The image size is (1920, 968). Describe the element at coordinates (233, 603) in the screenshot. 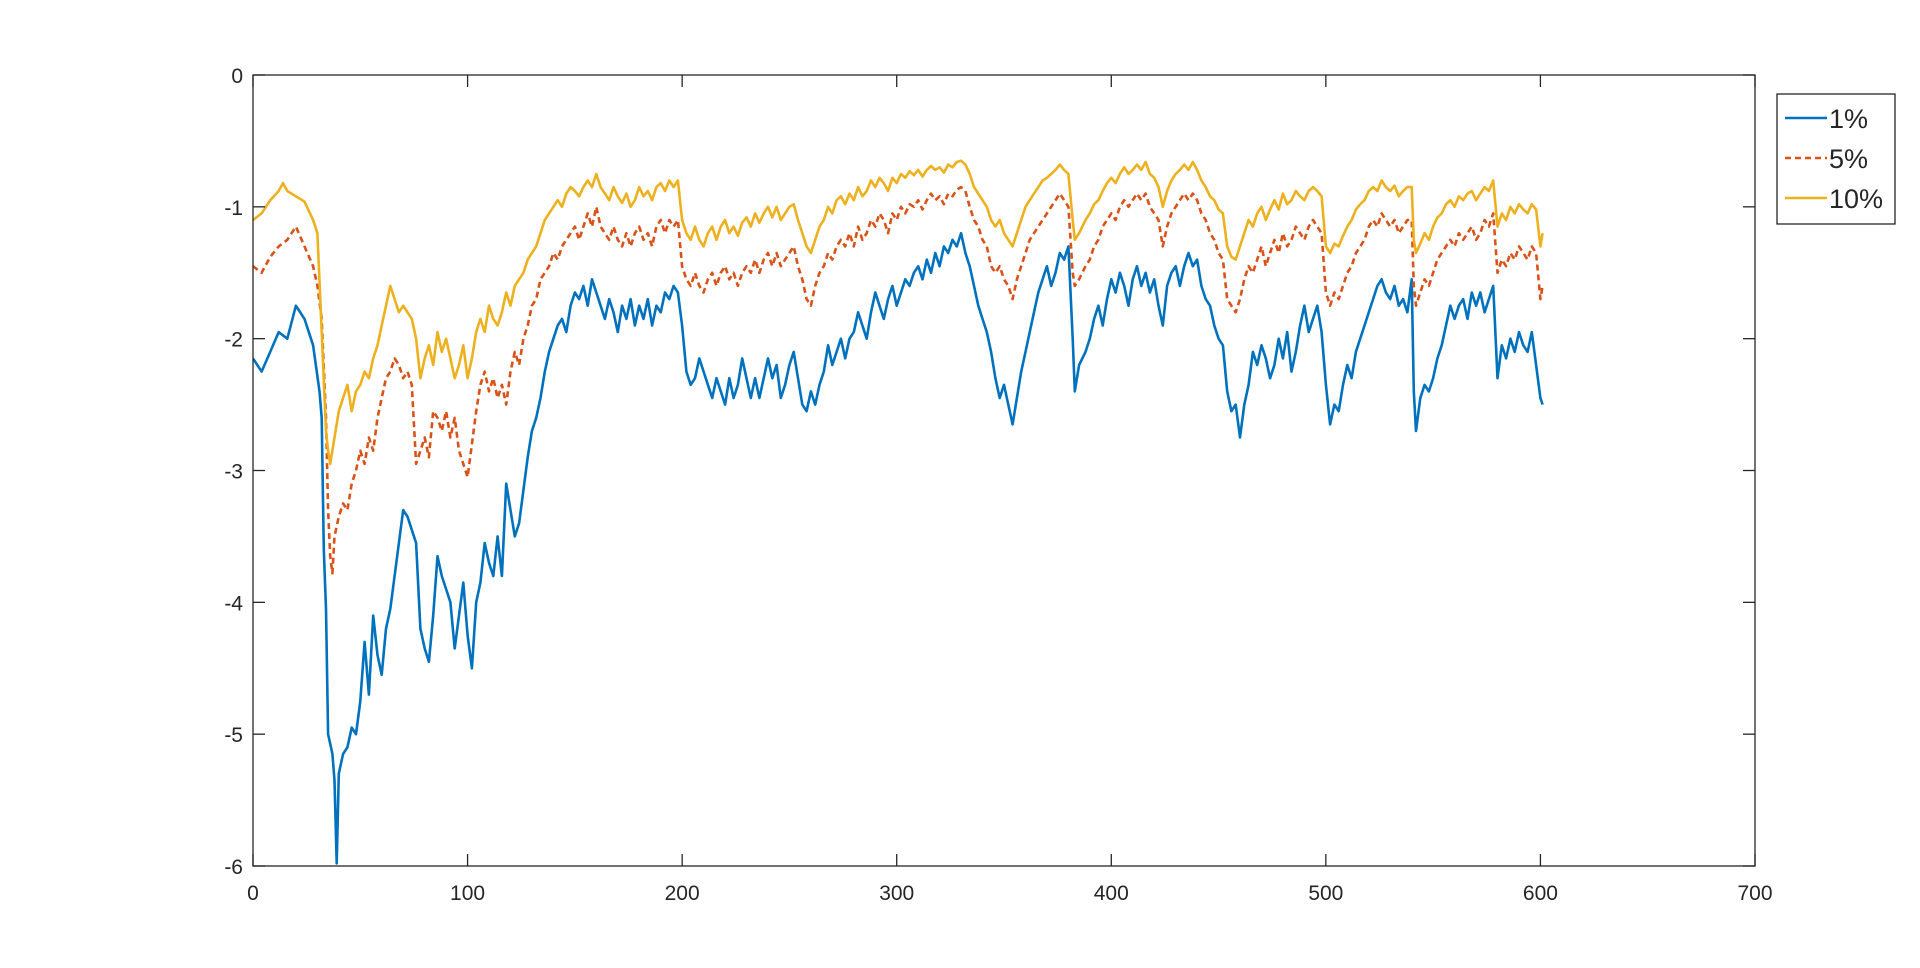

I see `y-tick-label: -4` at that location.